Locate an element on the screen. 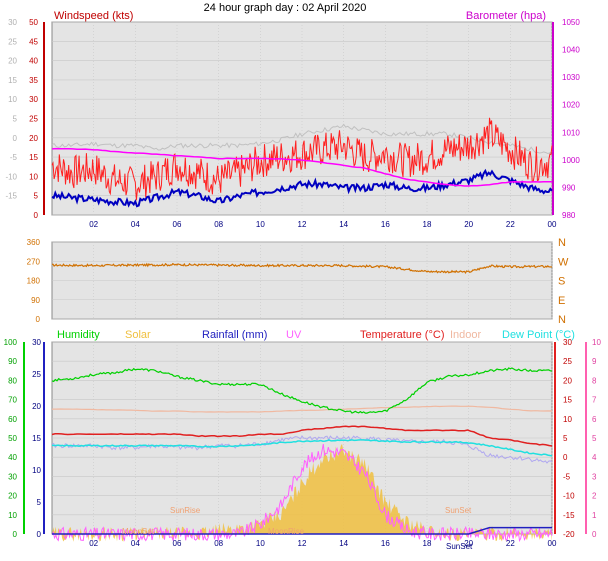  temperature-line is located at coordinates (302, 436).